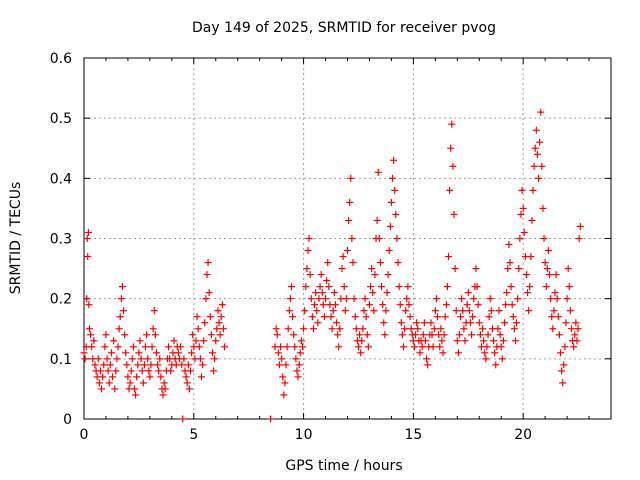 This screenshot has height=480, width=640. I want to click on y-tick-label: 0.5, so click(61, 119).